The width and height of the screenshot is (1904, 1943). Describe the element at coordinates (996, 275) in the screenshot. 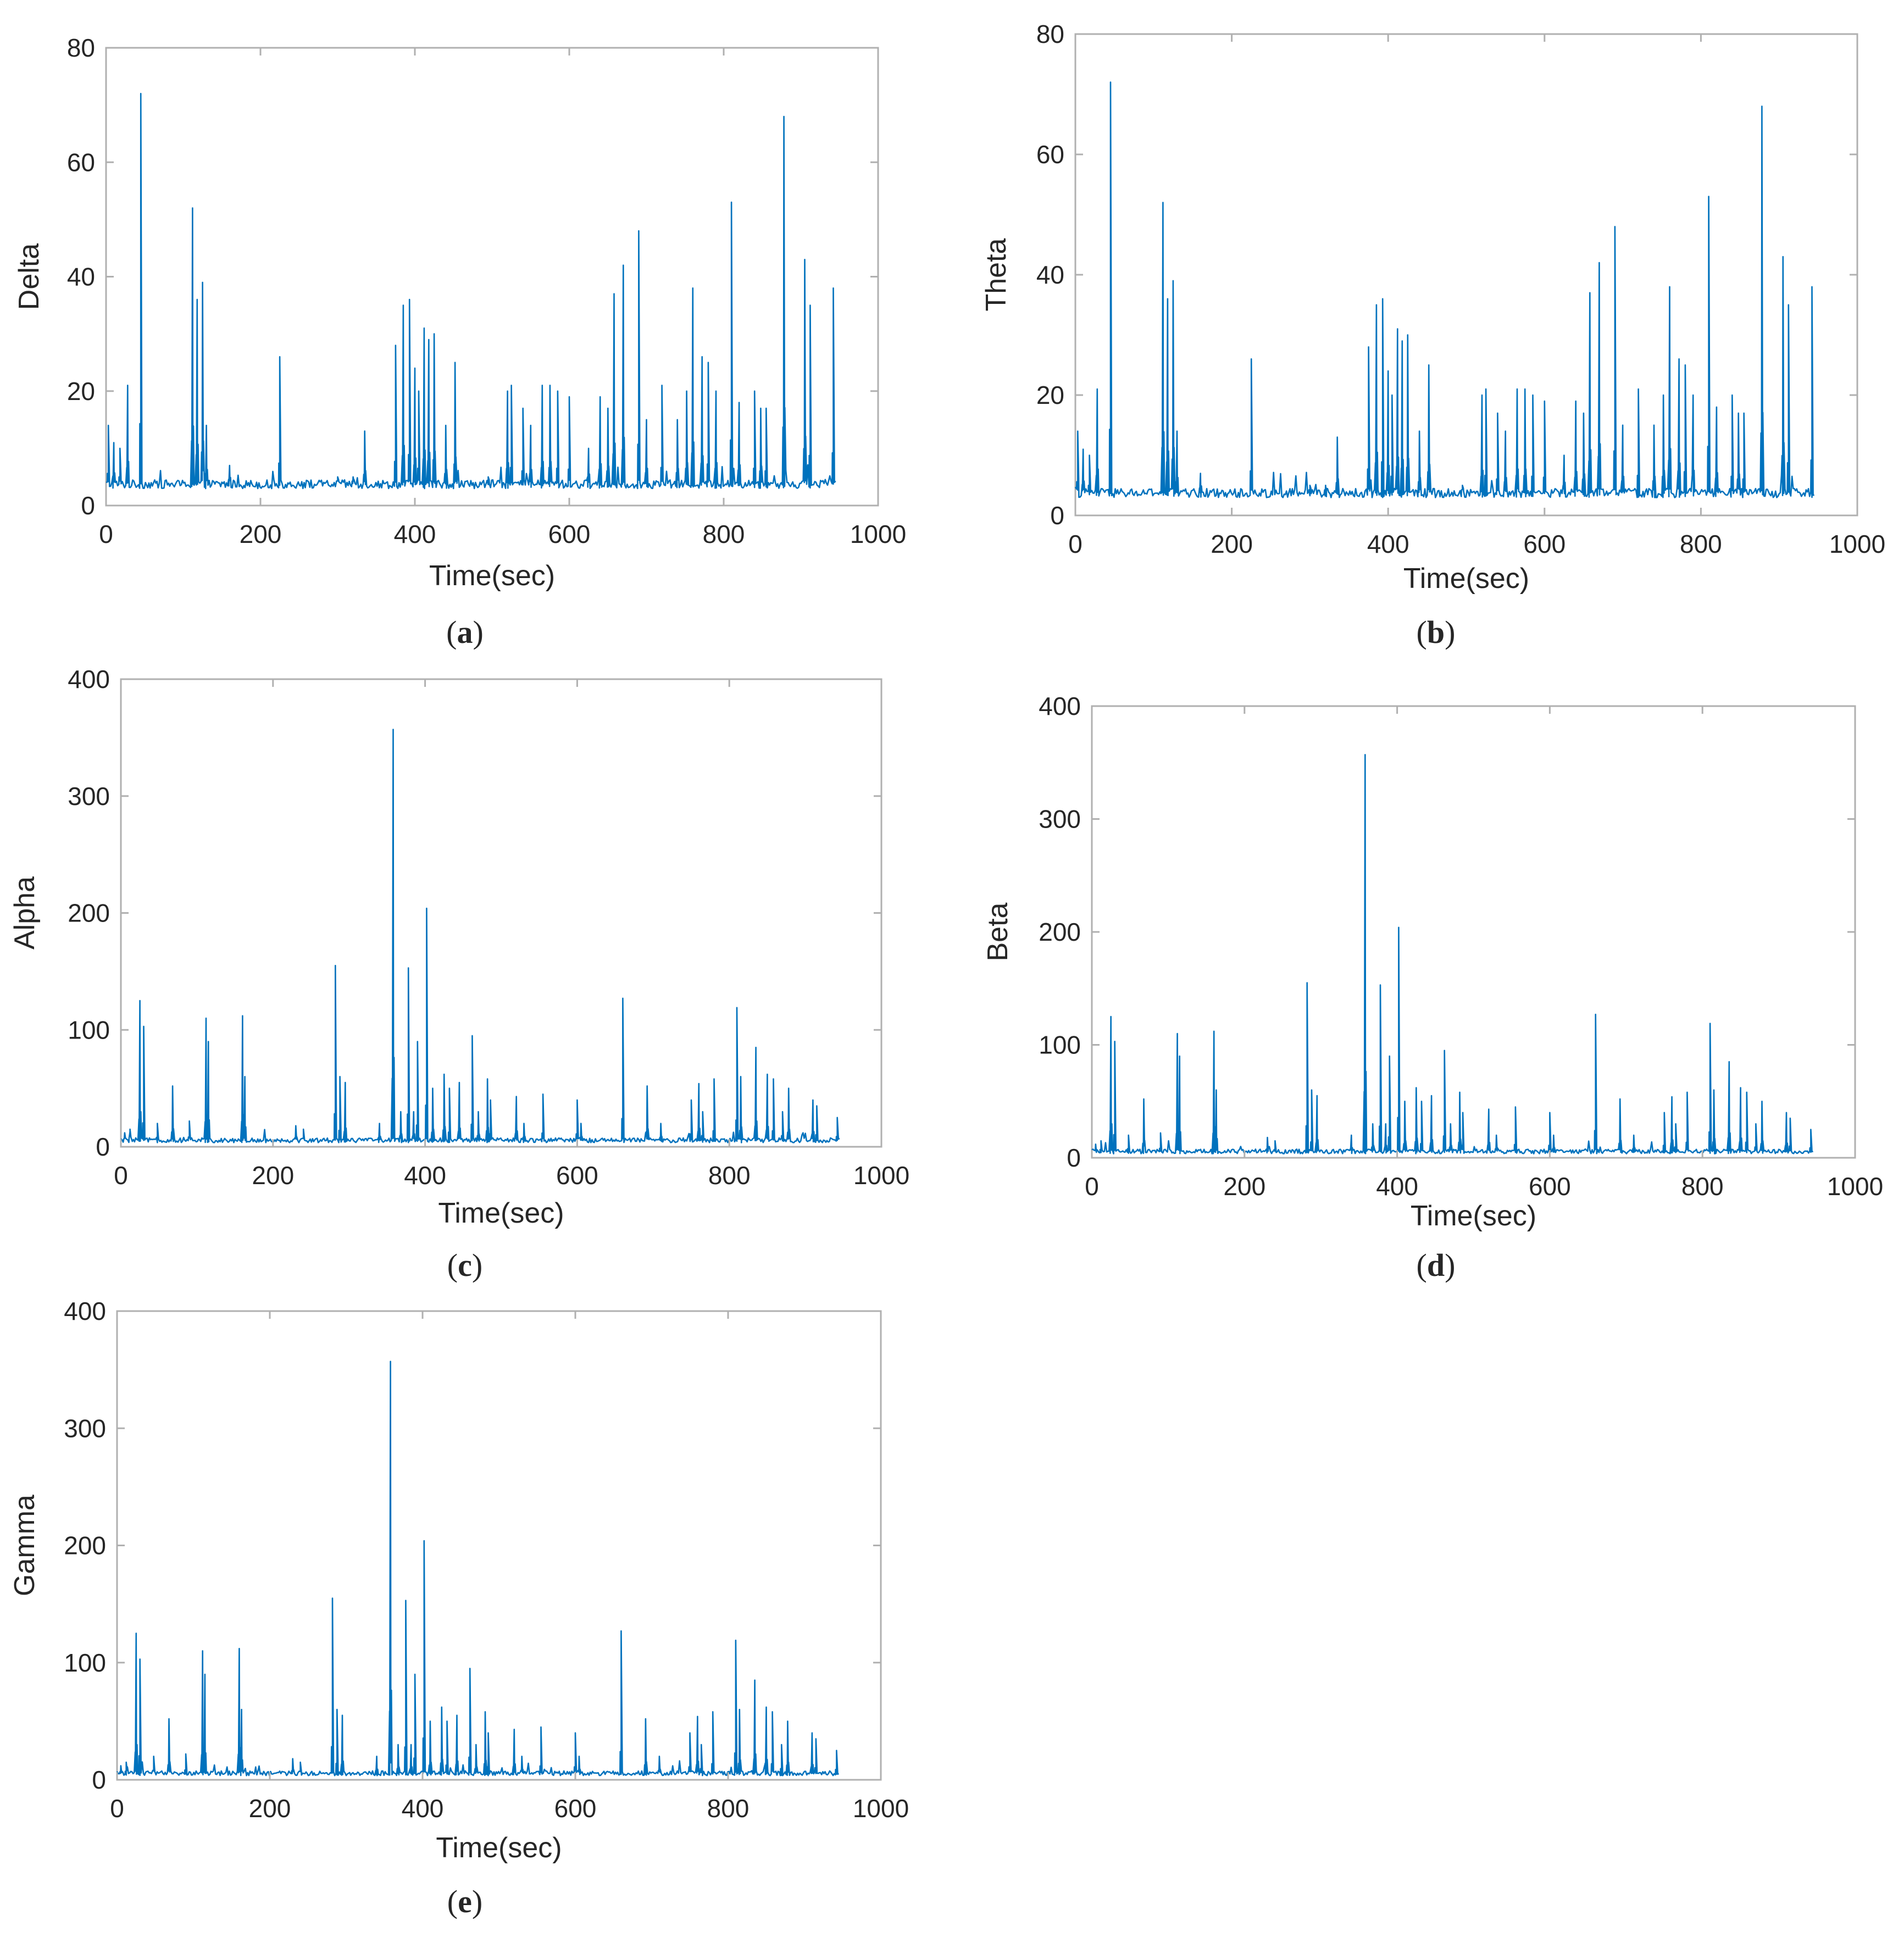

I see `y-axis-label: Theta` at that location.